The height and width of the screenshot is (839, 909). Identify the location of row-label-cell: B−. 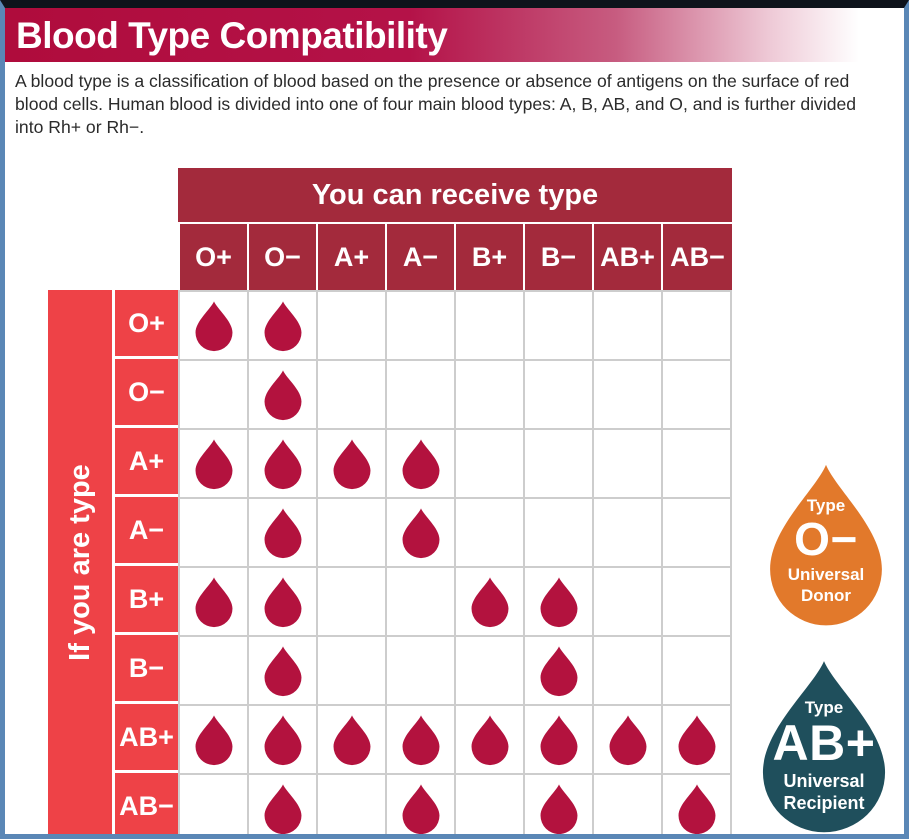
(146, 669).